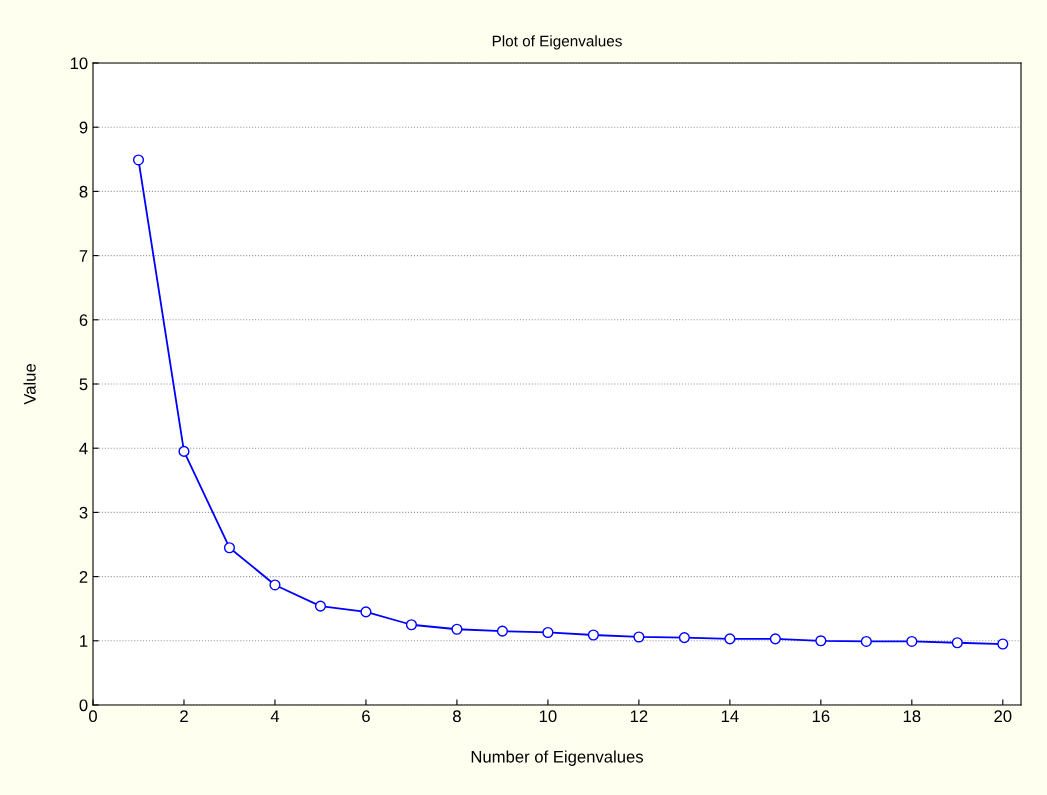 This screenshot has width=1047, height=795. I want to click on y-tick-label: 7, so click(83, 256).